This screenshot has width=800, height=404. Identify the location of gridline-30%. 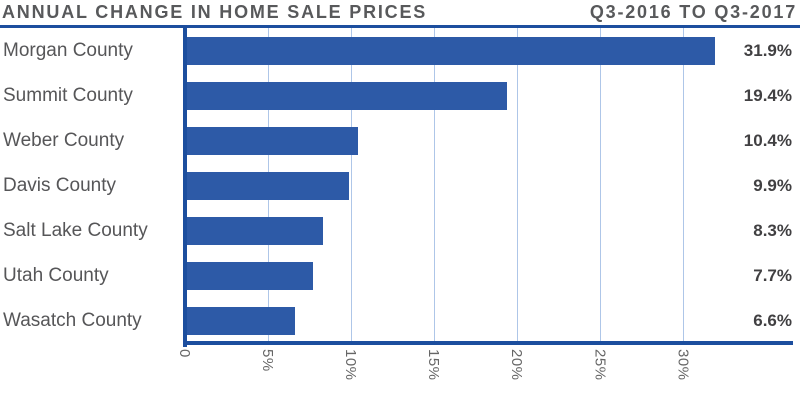
(683, 185).